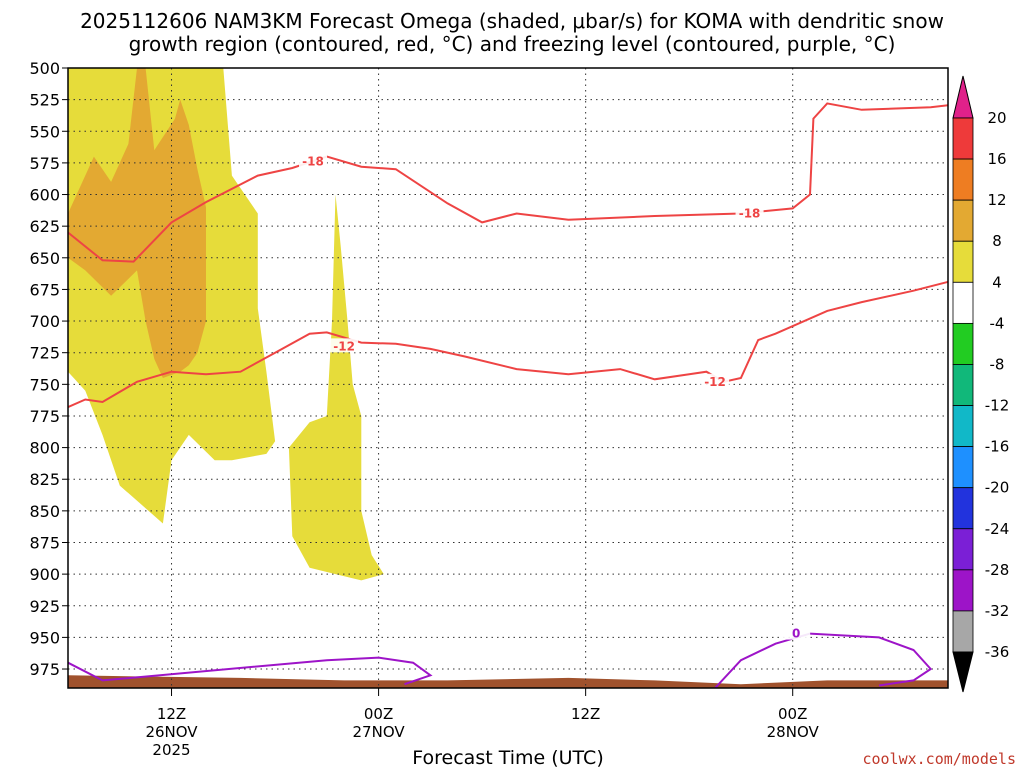  Describe the element at coordinates (44, 637) in the screenshot. I see `y-tick-label-18: 950` at that location.